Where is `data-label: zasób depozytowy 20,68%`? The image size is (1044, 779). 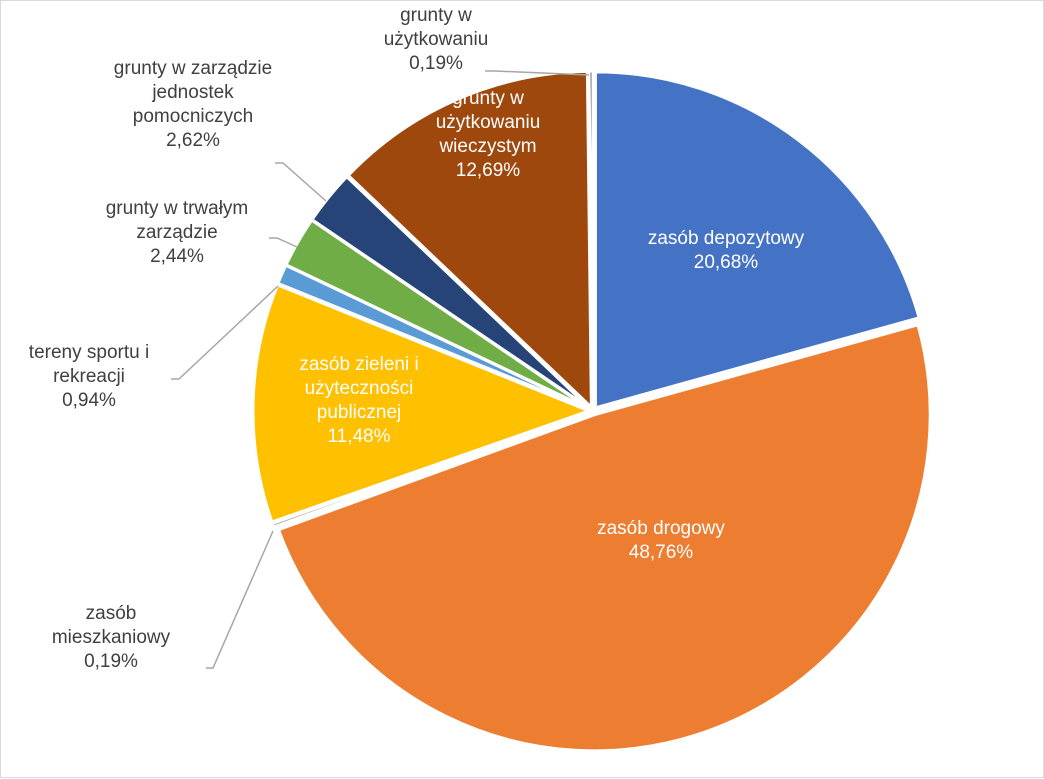 data-label: zasób depozytowy 20,68% is located at coordinates (726, 250).